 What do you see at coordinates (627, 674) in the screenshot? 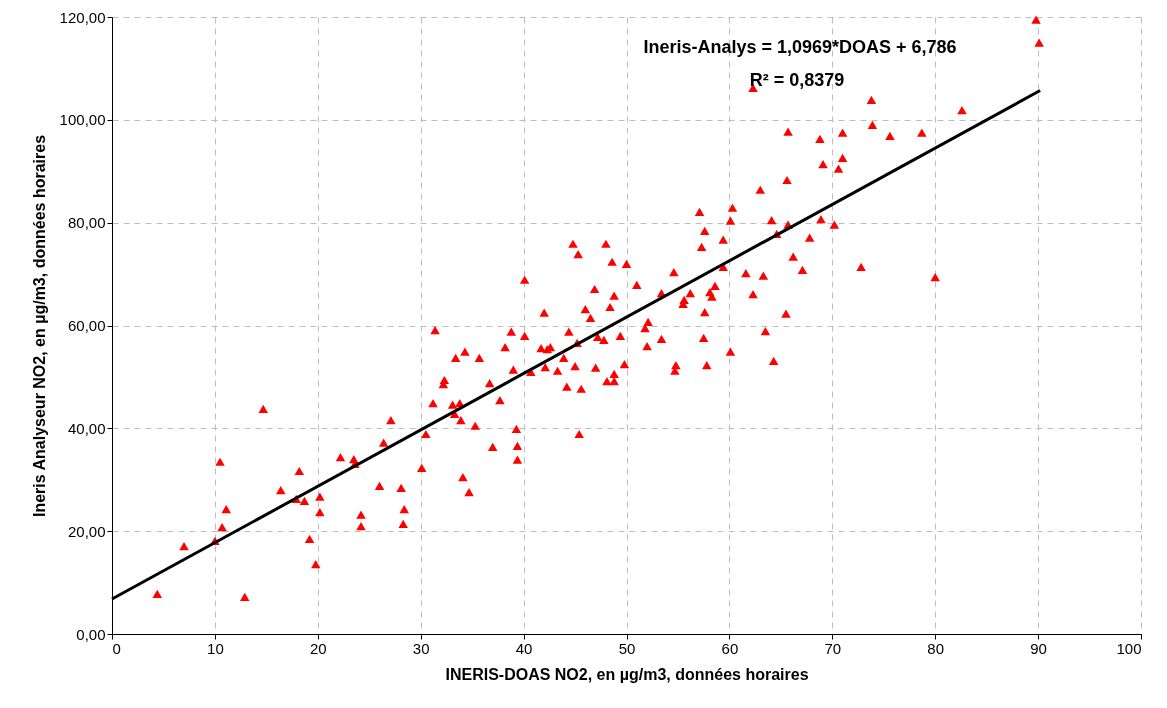
I see `x-axis-title: INERIS-DOAS NO2, en µg/m3, données horaires` at bounding box center [627, 674].